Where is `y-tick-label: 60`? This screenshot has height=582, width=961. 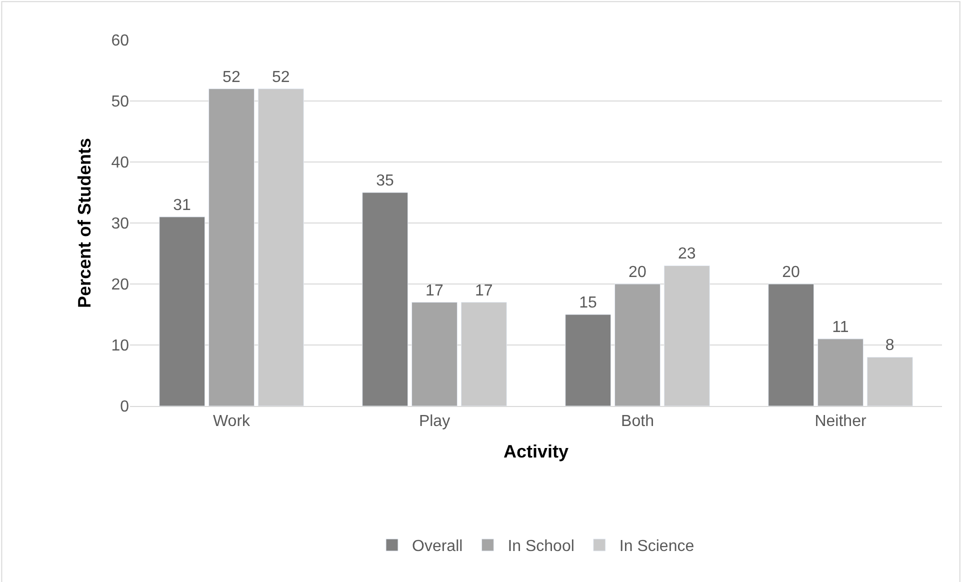
y-tick-label: 60 is located at coordinates (120, 41).